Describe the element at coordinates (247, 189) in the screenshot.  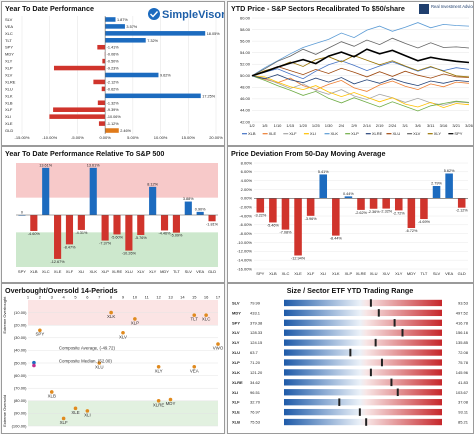
I see `y-tick-label: 2.00%` at that location.